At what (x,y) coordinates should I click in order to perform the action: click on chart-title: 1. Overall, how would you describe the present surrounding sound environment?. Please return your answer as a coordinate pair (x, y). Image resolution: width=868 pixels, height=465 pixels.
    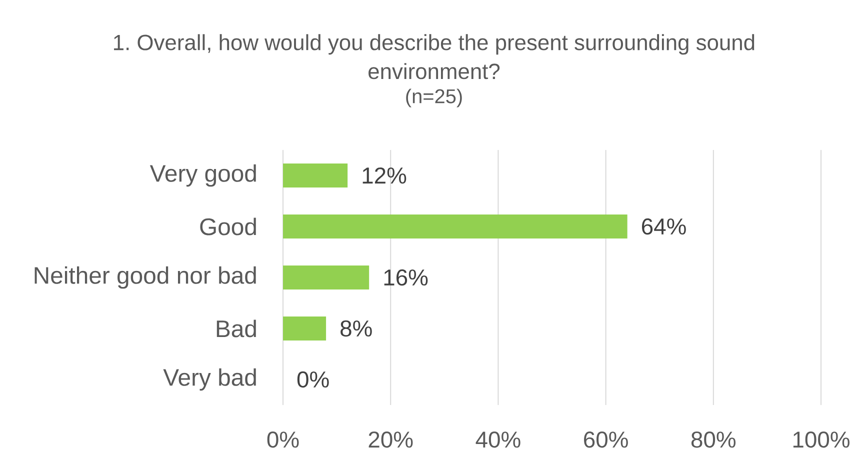
    Looking at the image, I should click on (434, 57).